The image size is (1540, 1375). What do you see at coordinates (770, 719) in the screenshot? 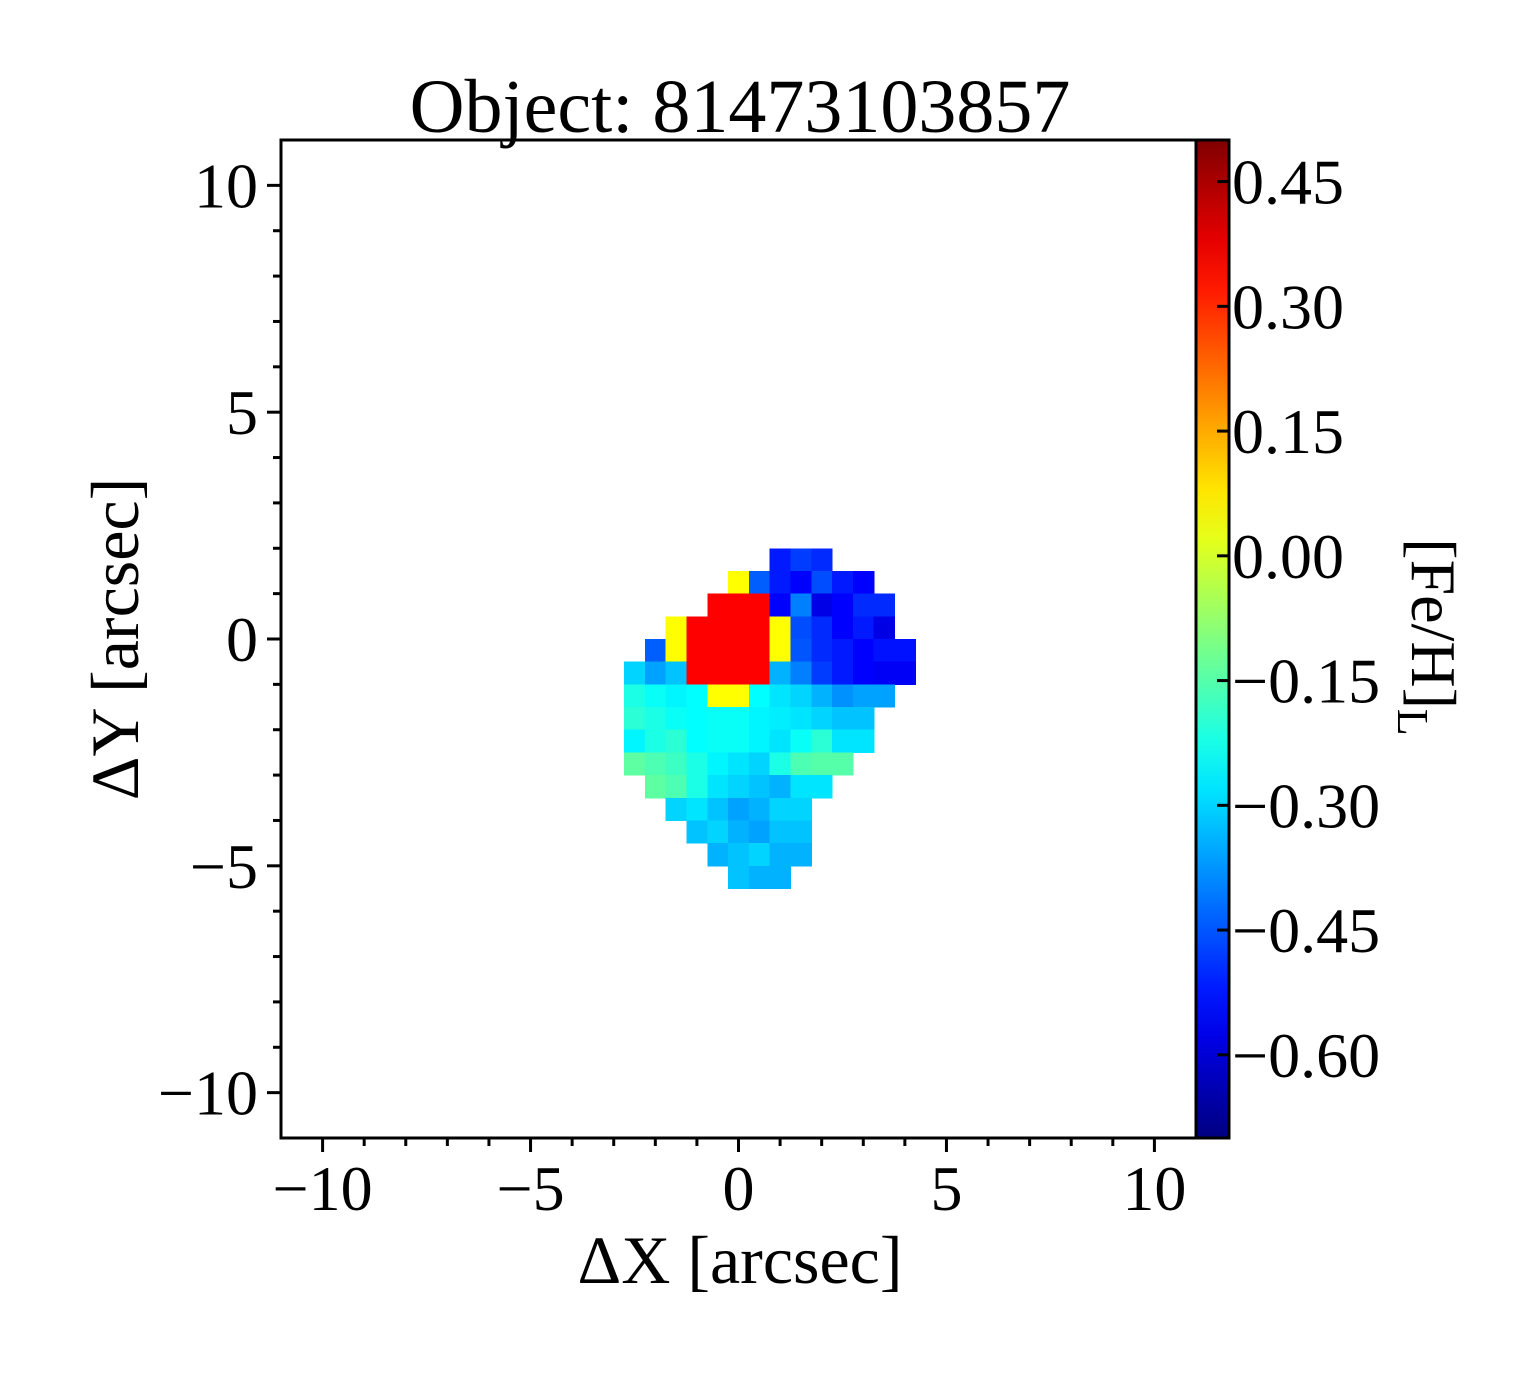
I see `map-pixels` at bounding box center [770, 719].